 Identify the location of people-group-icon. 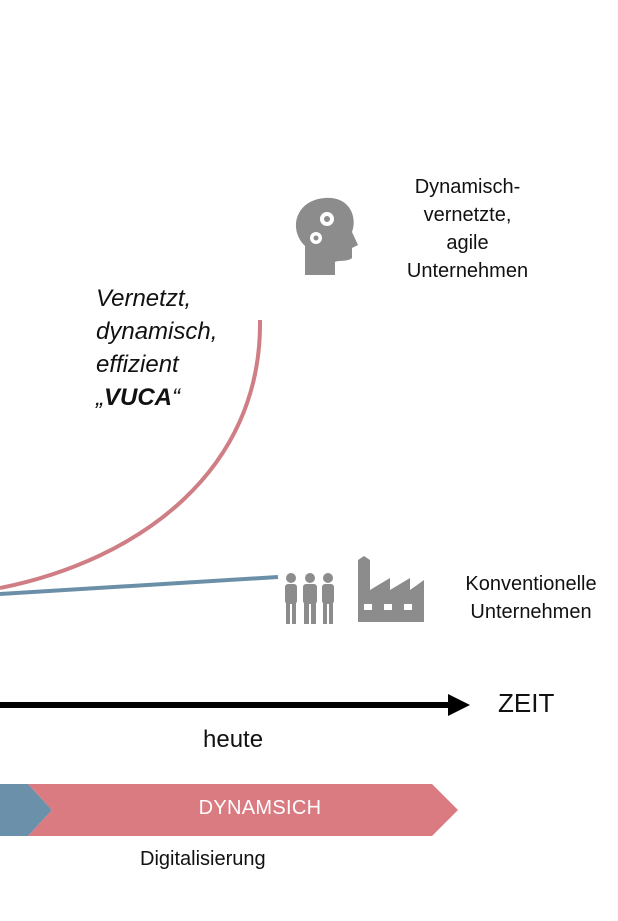
(309, 598).